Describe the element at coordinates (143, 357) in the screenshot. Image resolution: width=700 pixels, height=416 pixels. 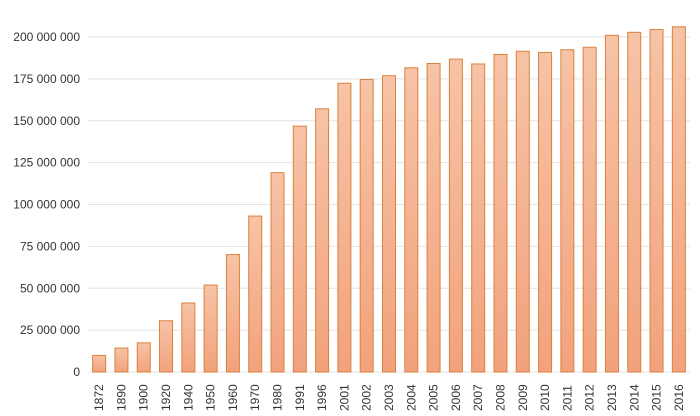
I see `bar-1900` at that location.